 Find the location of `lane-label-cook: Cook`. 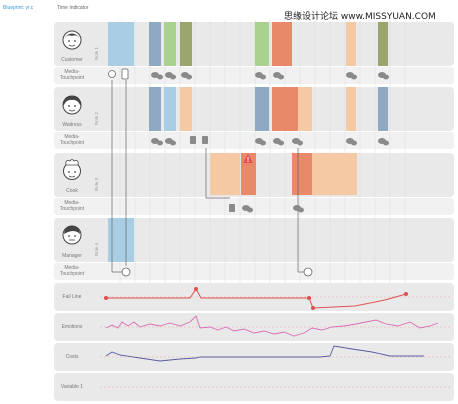

lane-label-cook: Cook is located at coordinates (72, 191).